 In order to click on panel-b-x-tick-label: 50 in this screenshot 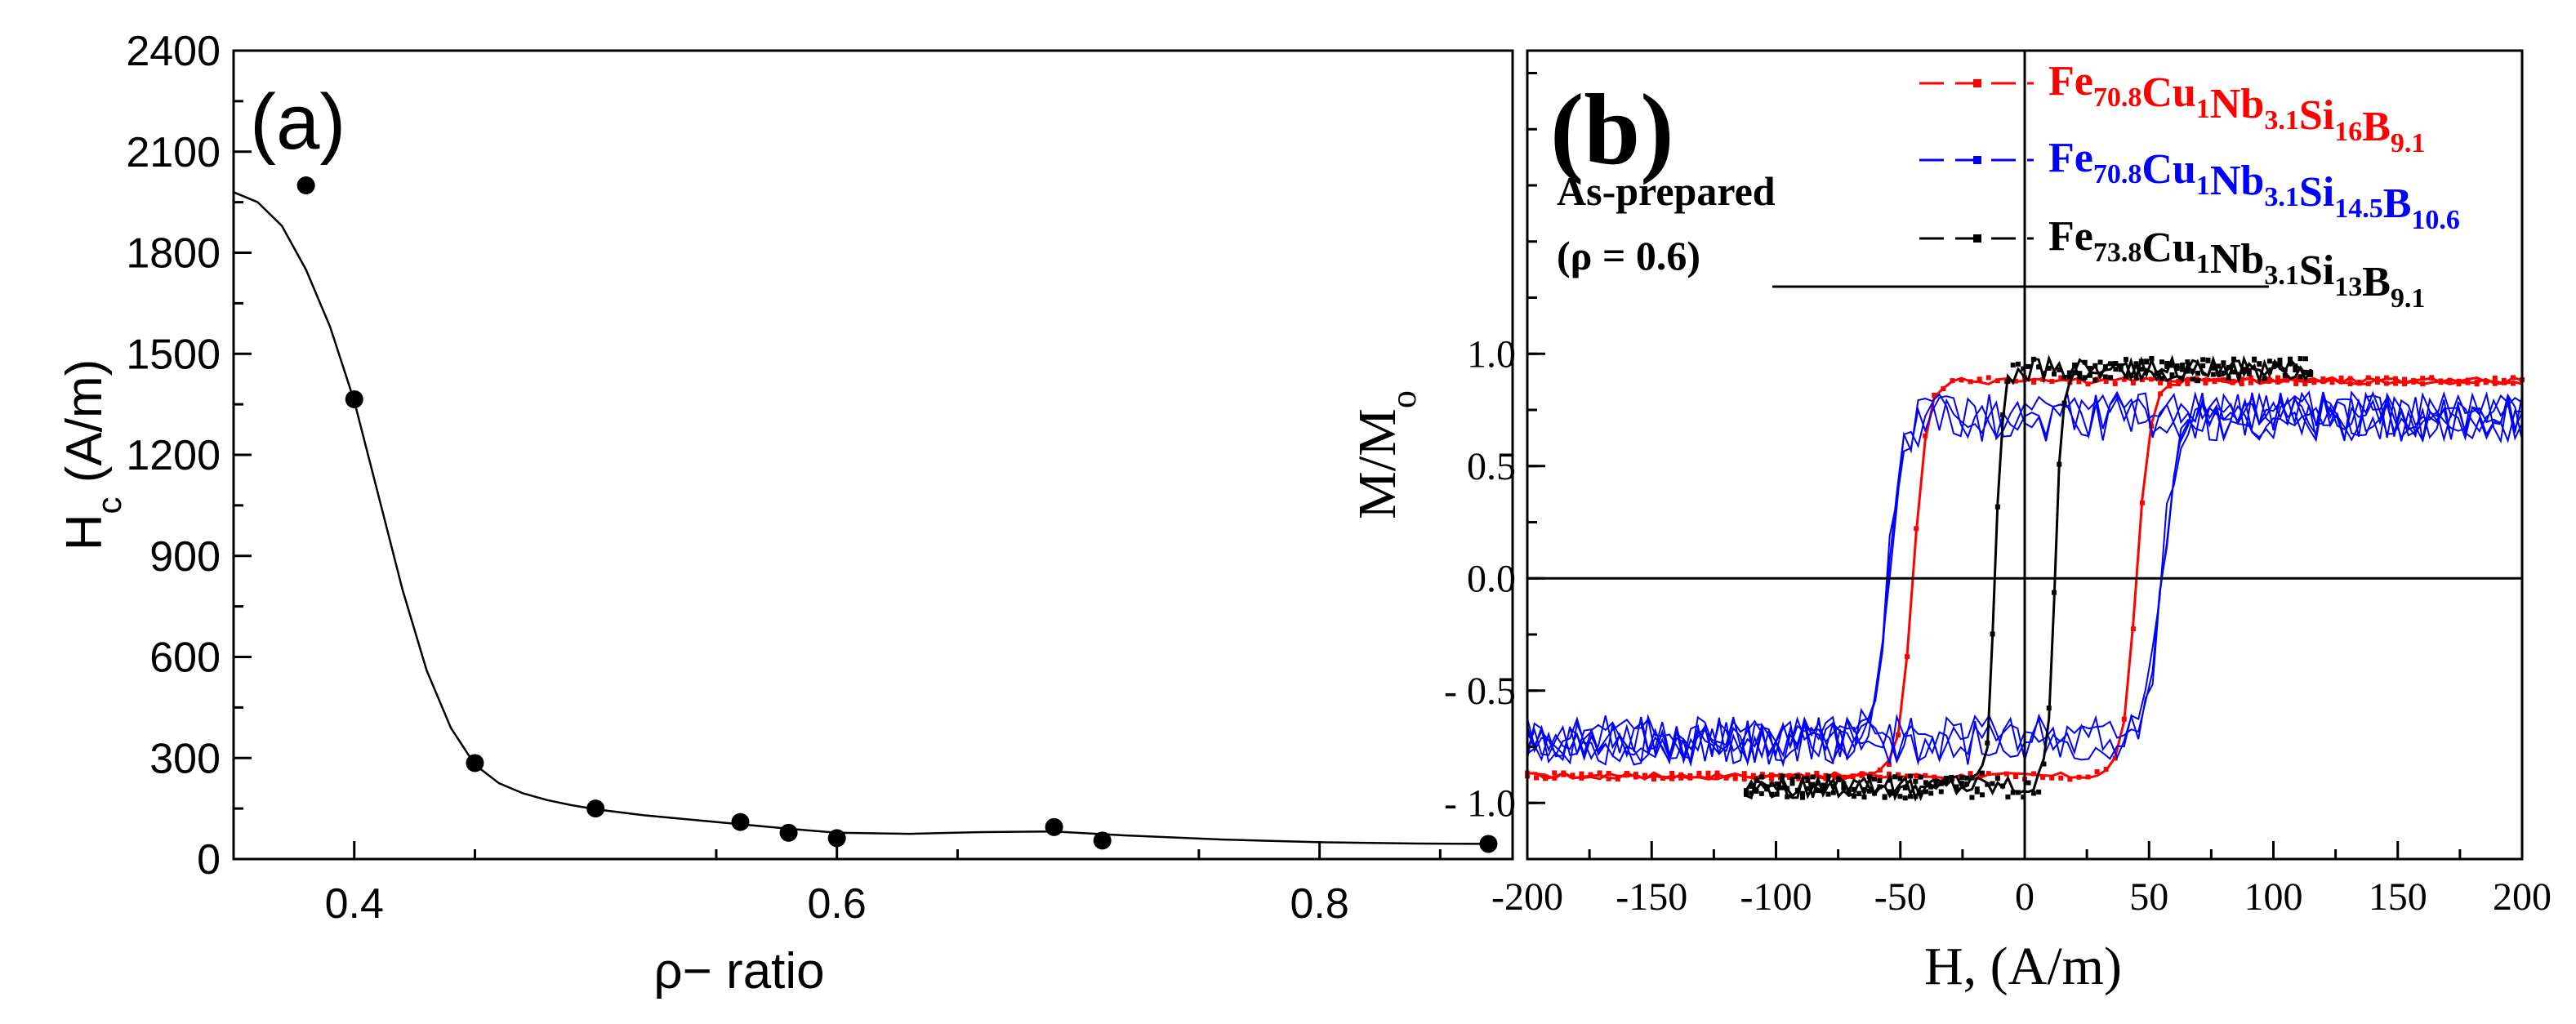, I will do `click(2148, 897)`.